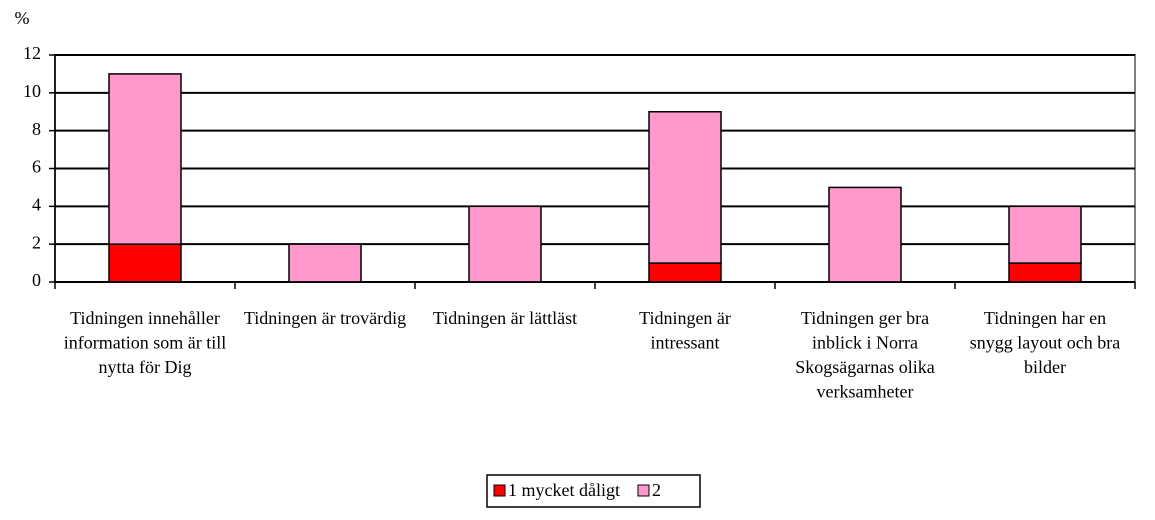  What do you see at coordinates (36, 242) in the screenshot?
I see `y-tick-label: 2` at bounding box center [36, 242].